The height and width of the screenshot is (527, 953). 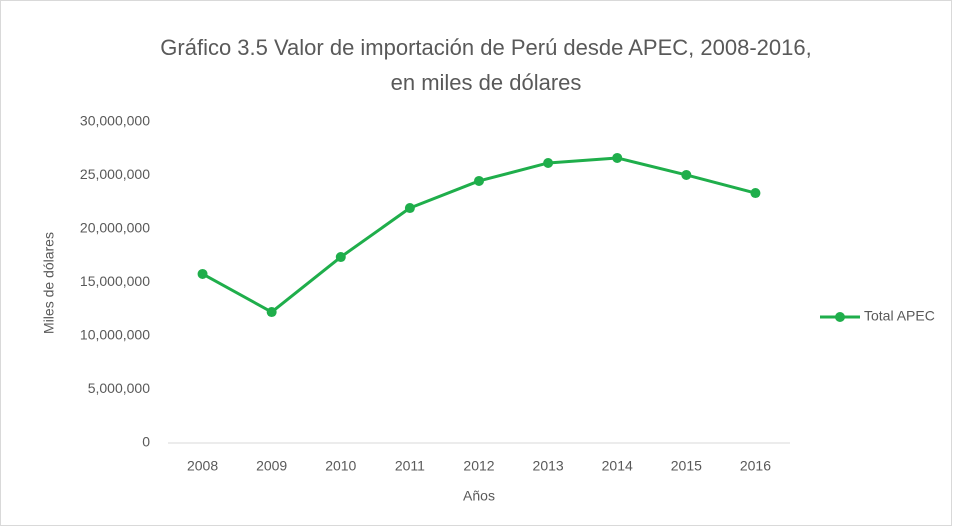 I want to click on y-tick-label: 25,000,000, so click(x=115, y=174).